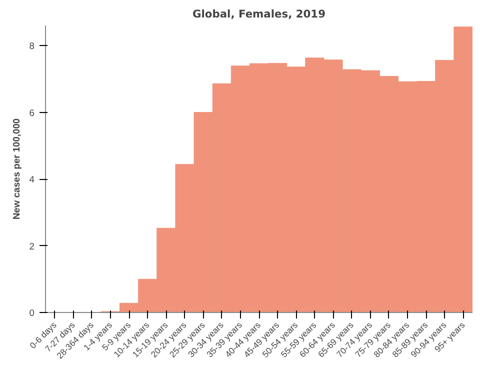 Image resolution: width=480 pixels, height=367 pixels. I want to click on y-tick-label: 2, so click(32, 246).